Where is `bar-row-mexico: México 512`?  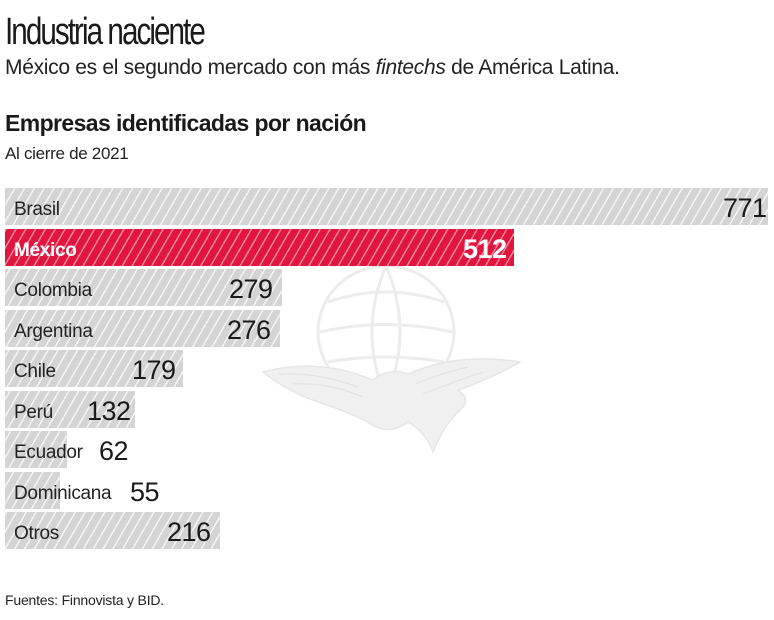
bar-row-mexico: México 512 is located at coordinates (387, 247).